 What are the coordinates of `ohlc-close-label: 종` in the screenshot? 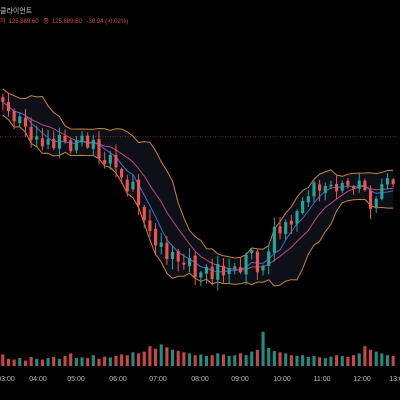 It's located at (46, 22).